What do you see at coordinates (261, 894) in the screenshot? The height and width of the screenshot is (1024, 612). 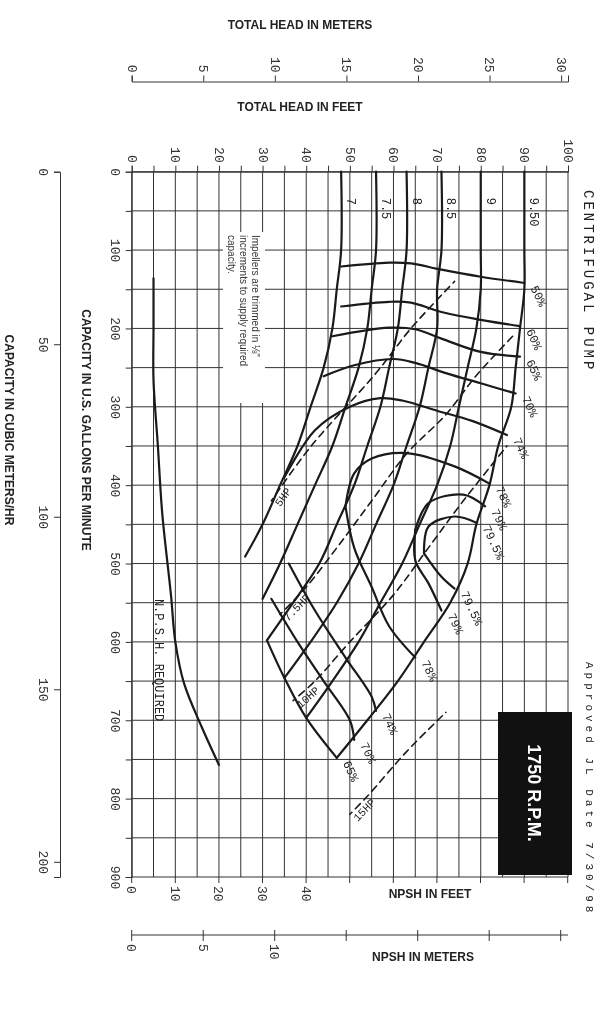 I see `text: 30` at bounding box center [261, 894].